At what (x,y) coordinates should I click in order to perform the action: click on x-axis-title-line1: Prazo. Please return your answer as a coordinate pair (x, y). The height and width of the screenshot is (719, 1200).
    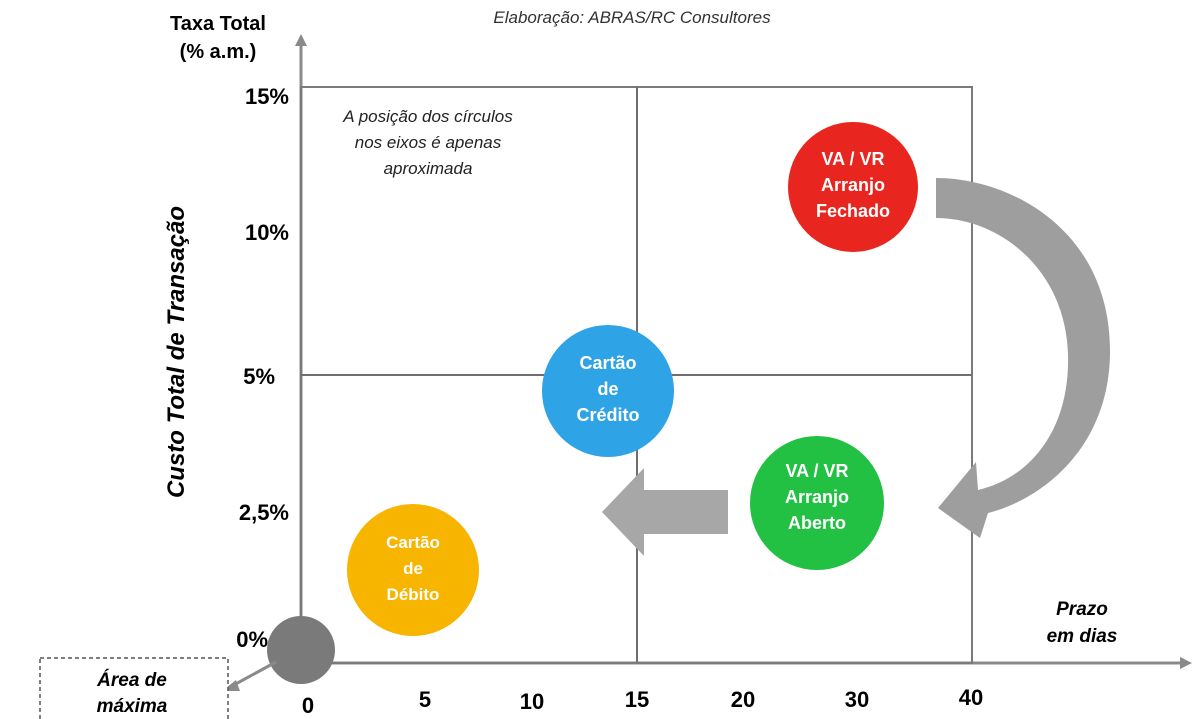
    Looking at the image, I should click on (1082, 609).